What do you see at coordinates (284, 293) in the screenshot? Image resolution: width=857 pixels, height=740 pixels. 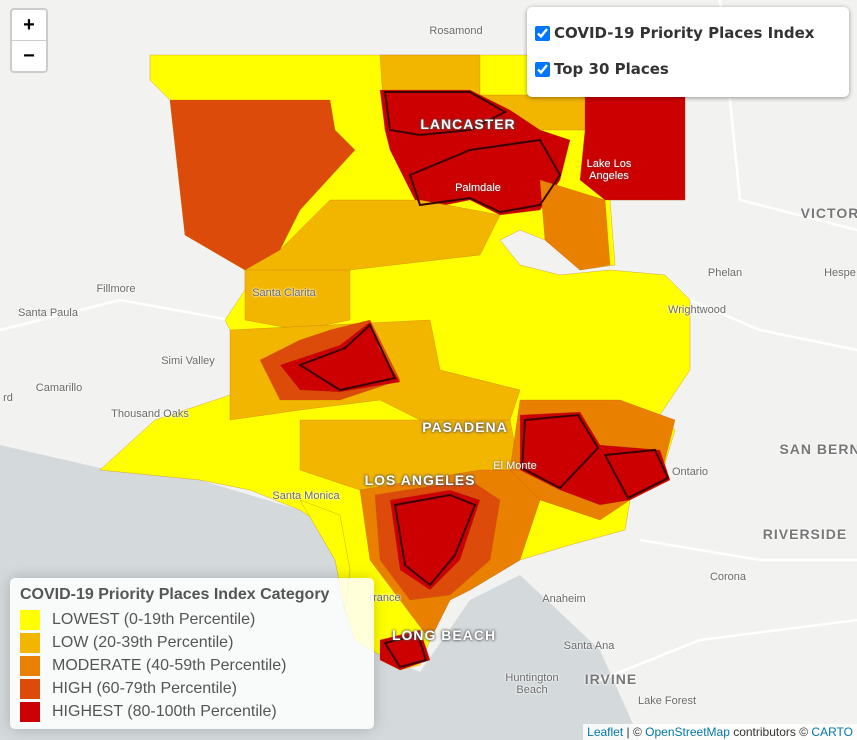 I see `map-label: Santa Clarita` at bounding box center [284, 293].